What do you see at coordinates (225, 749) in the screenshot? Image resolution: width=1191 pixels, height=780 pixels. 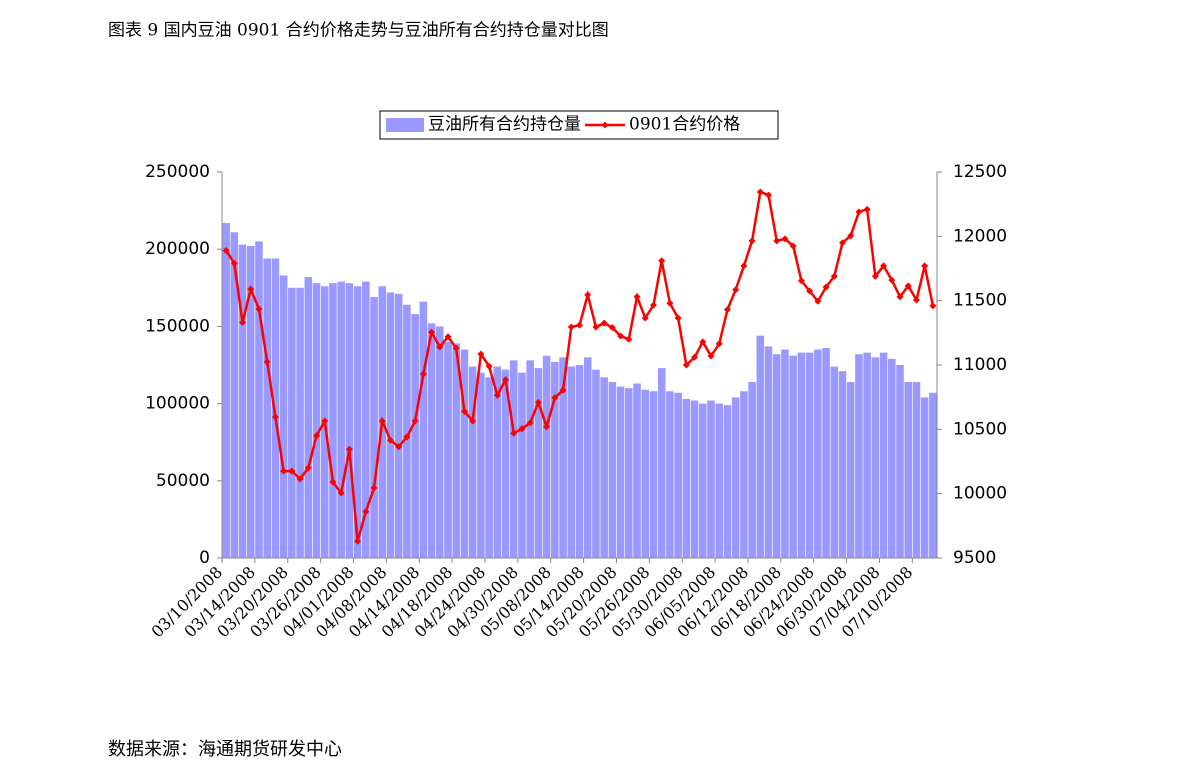 I see `source-note: 数据来源：海通期货研发中心` at bounding box center [225, 749].